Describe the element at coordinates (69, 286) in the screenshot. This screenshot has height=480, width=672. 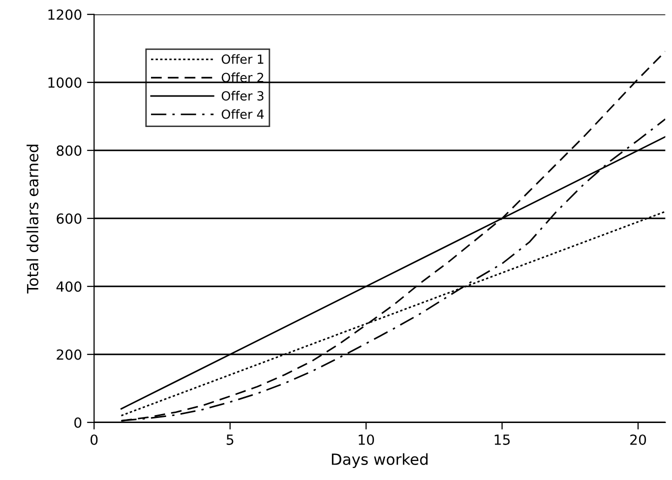
I see `y-tick-label: 400` at that location.